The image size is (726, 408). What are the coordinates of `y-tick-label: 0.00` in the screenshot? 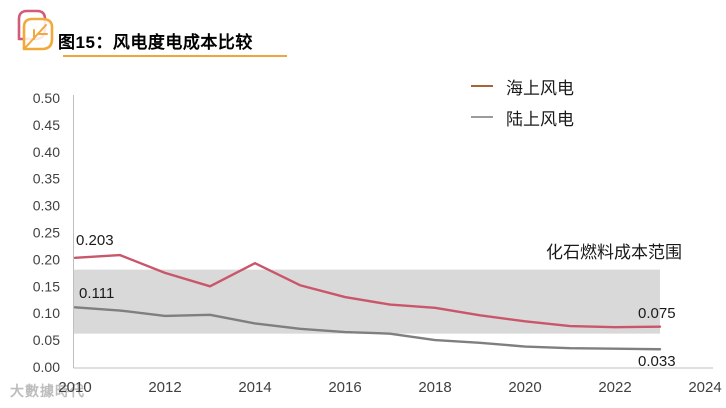 It's located at (46, 367).